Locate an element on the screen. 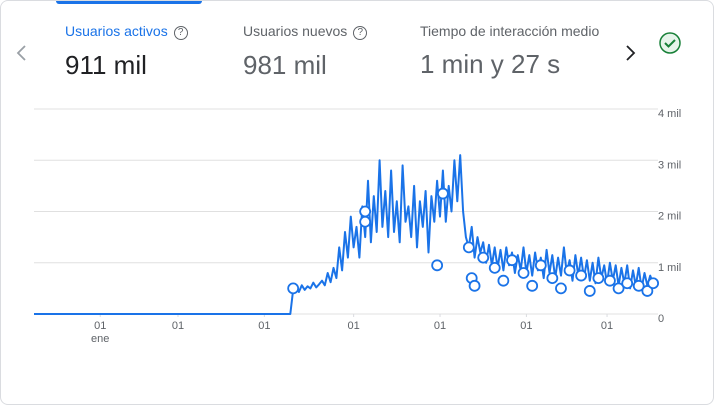 The image size is (714, 405). status-icon is located at coordinates (670, 43).